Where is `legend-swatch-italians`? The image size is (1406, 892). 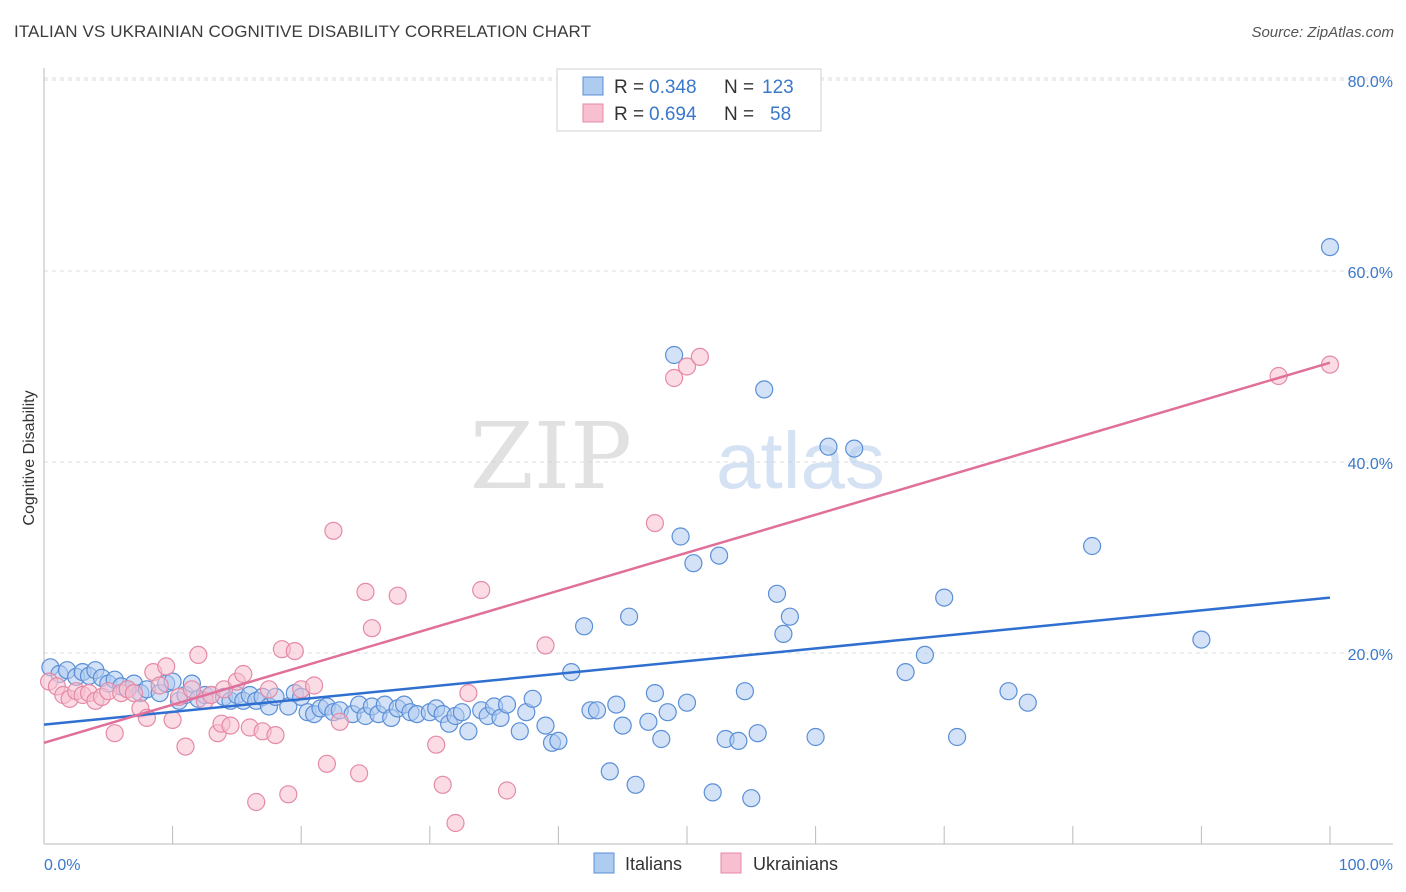
legend-swatch-italians is located at coordinates (593, 86).